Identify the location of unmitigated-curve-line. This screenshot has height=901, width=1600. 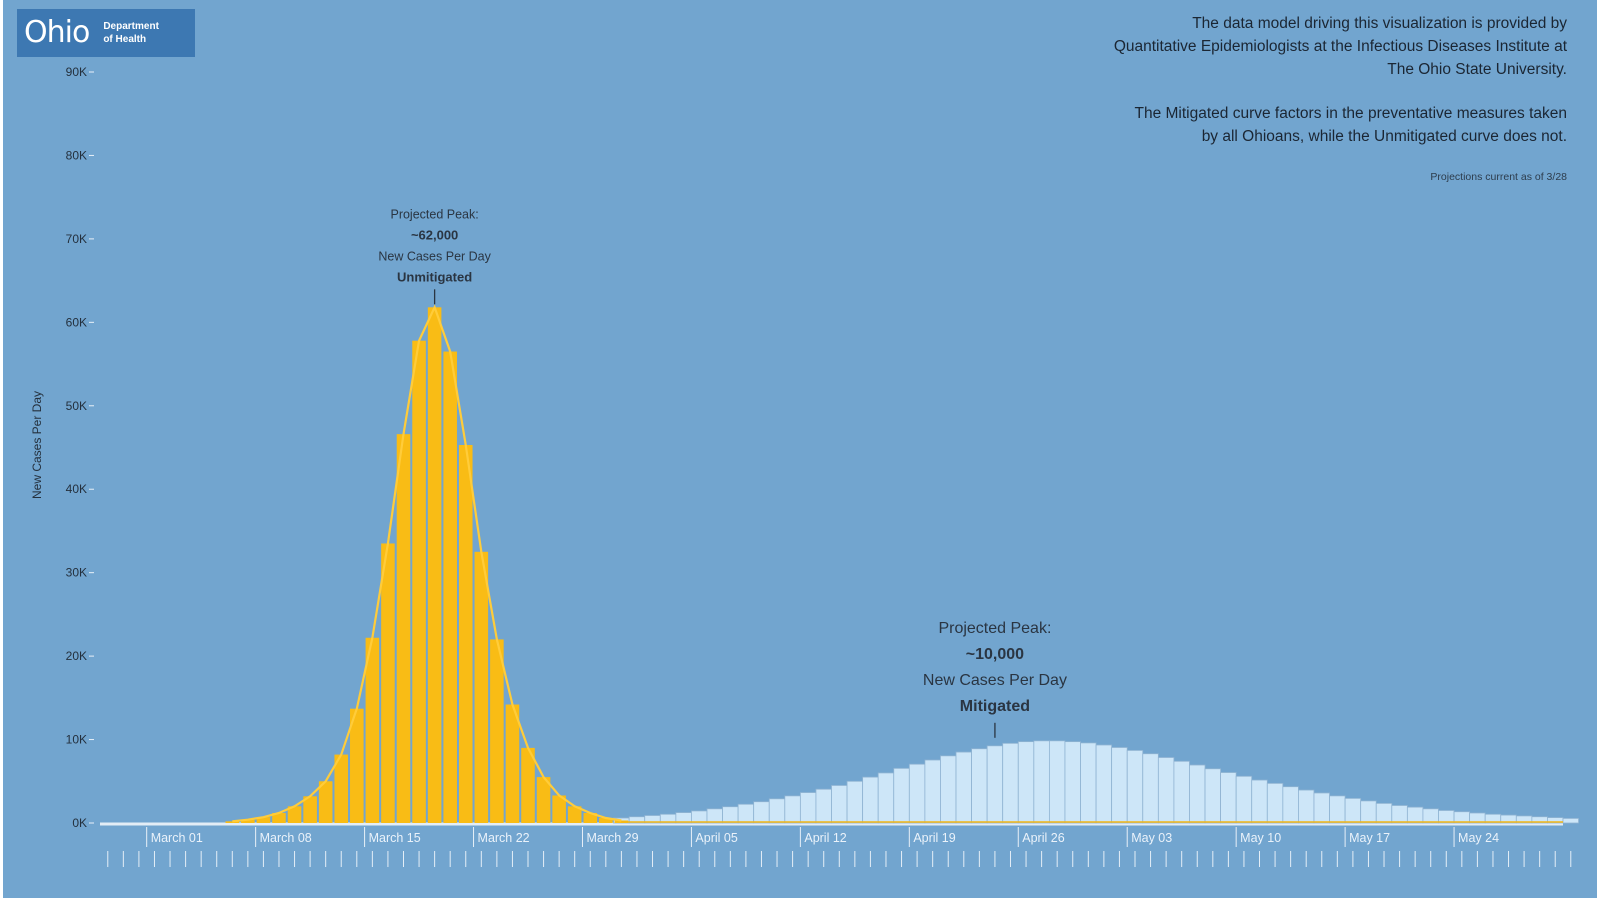
(427, 563).